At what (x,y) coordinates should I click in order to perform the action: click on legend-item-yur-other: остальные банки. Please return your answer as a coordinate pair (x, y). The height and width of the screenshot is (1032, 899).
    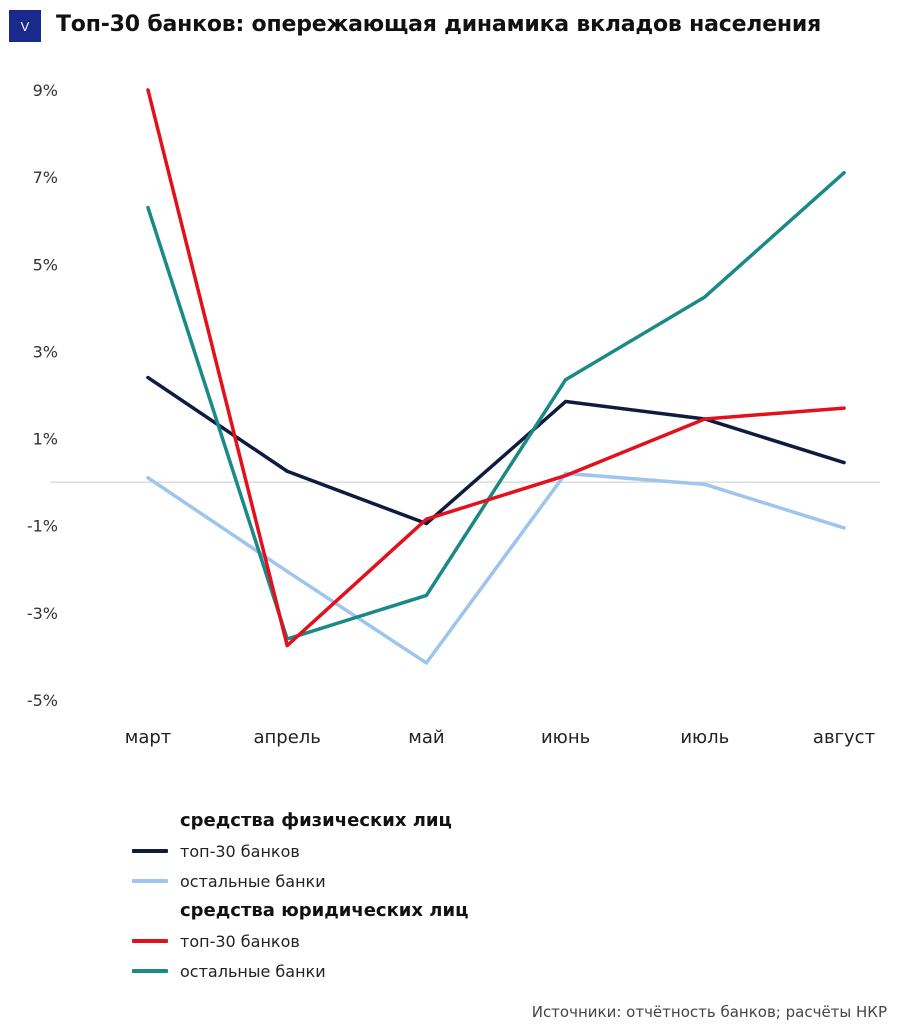
    Looking at the image, I should click on (300, 971).